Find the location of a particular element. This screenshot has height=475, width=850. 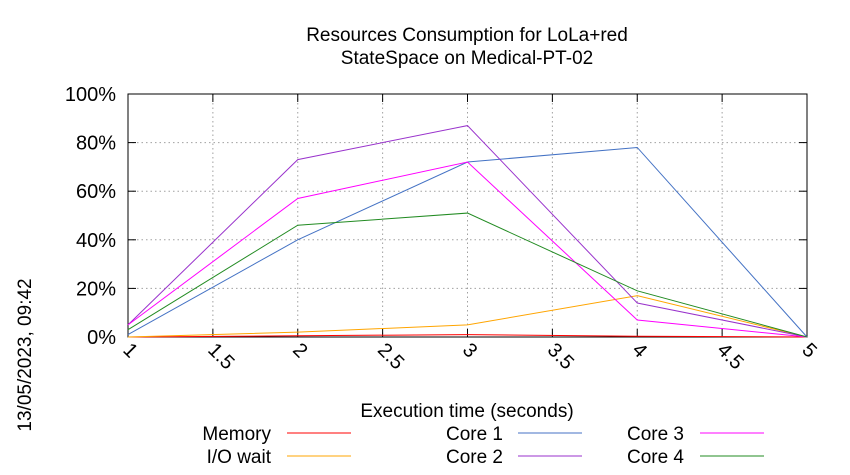

x-tick-label: 3 is located at coordinates (469, 350).